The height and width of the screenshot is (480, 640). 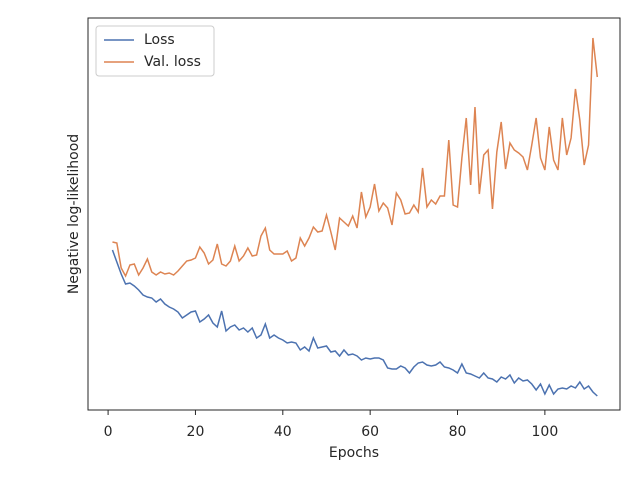 I want to click on x-axis-label: Epochs, so click(x=354, y=453).